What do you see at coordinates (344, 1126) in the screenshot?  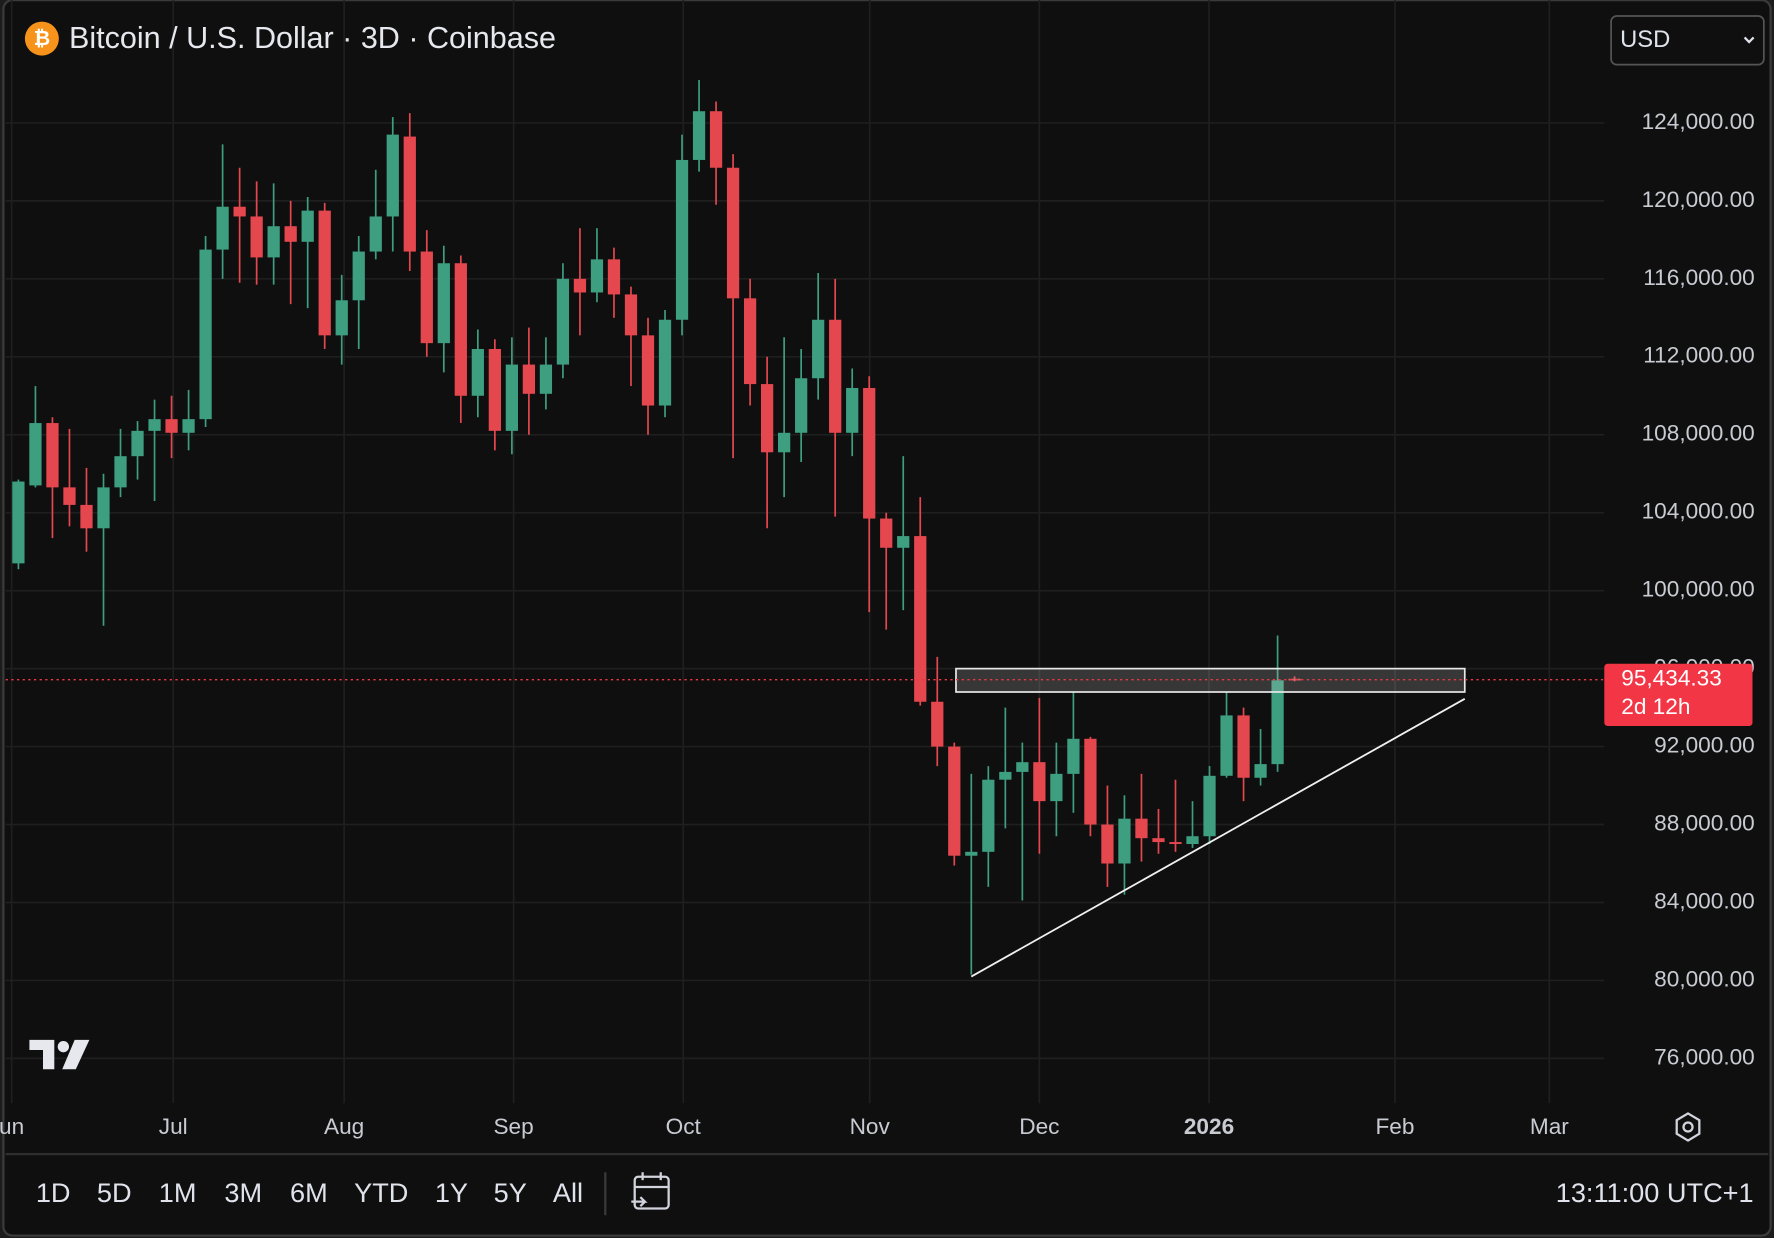 I see `x-tick-label: Aug` at bounding box center [344, 1126].